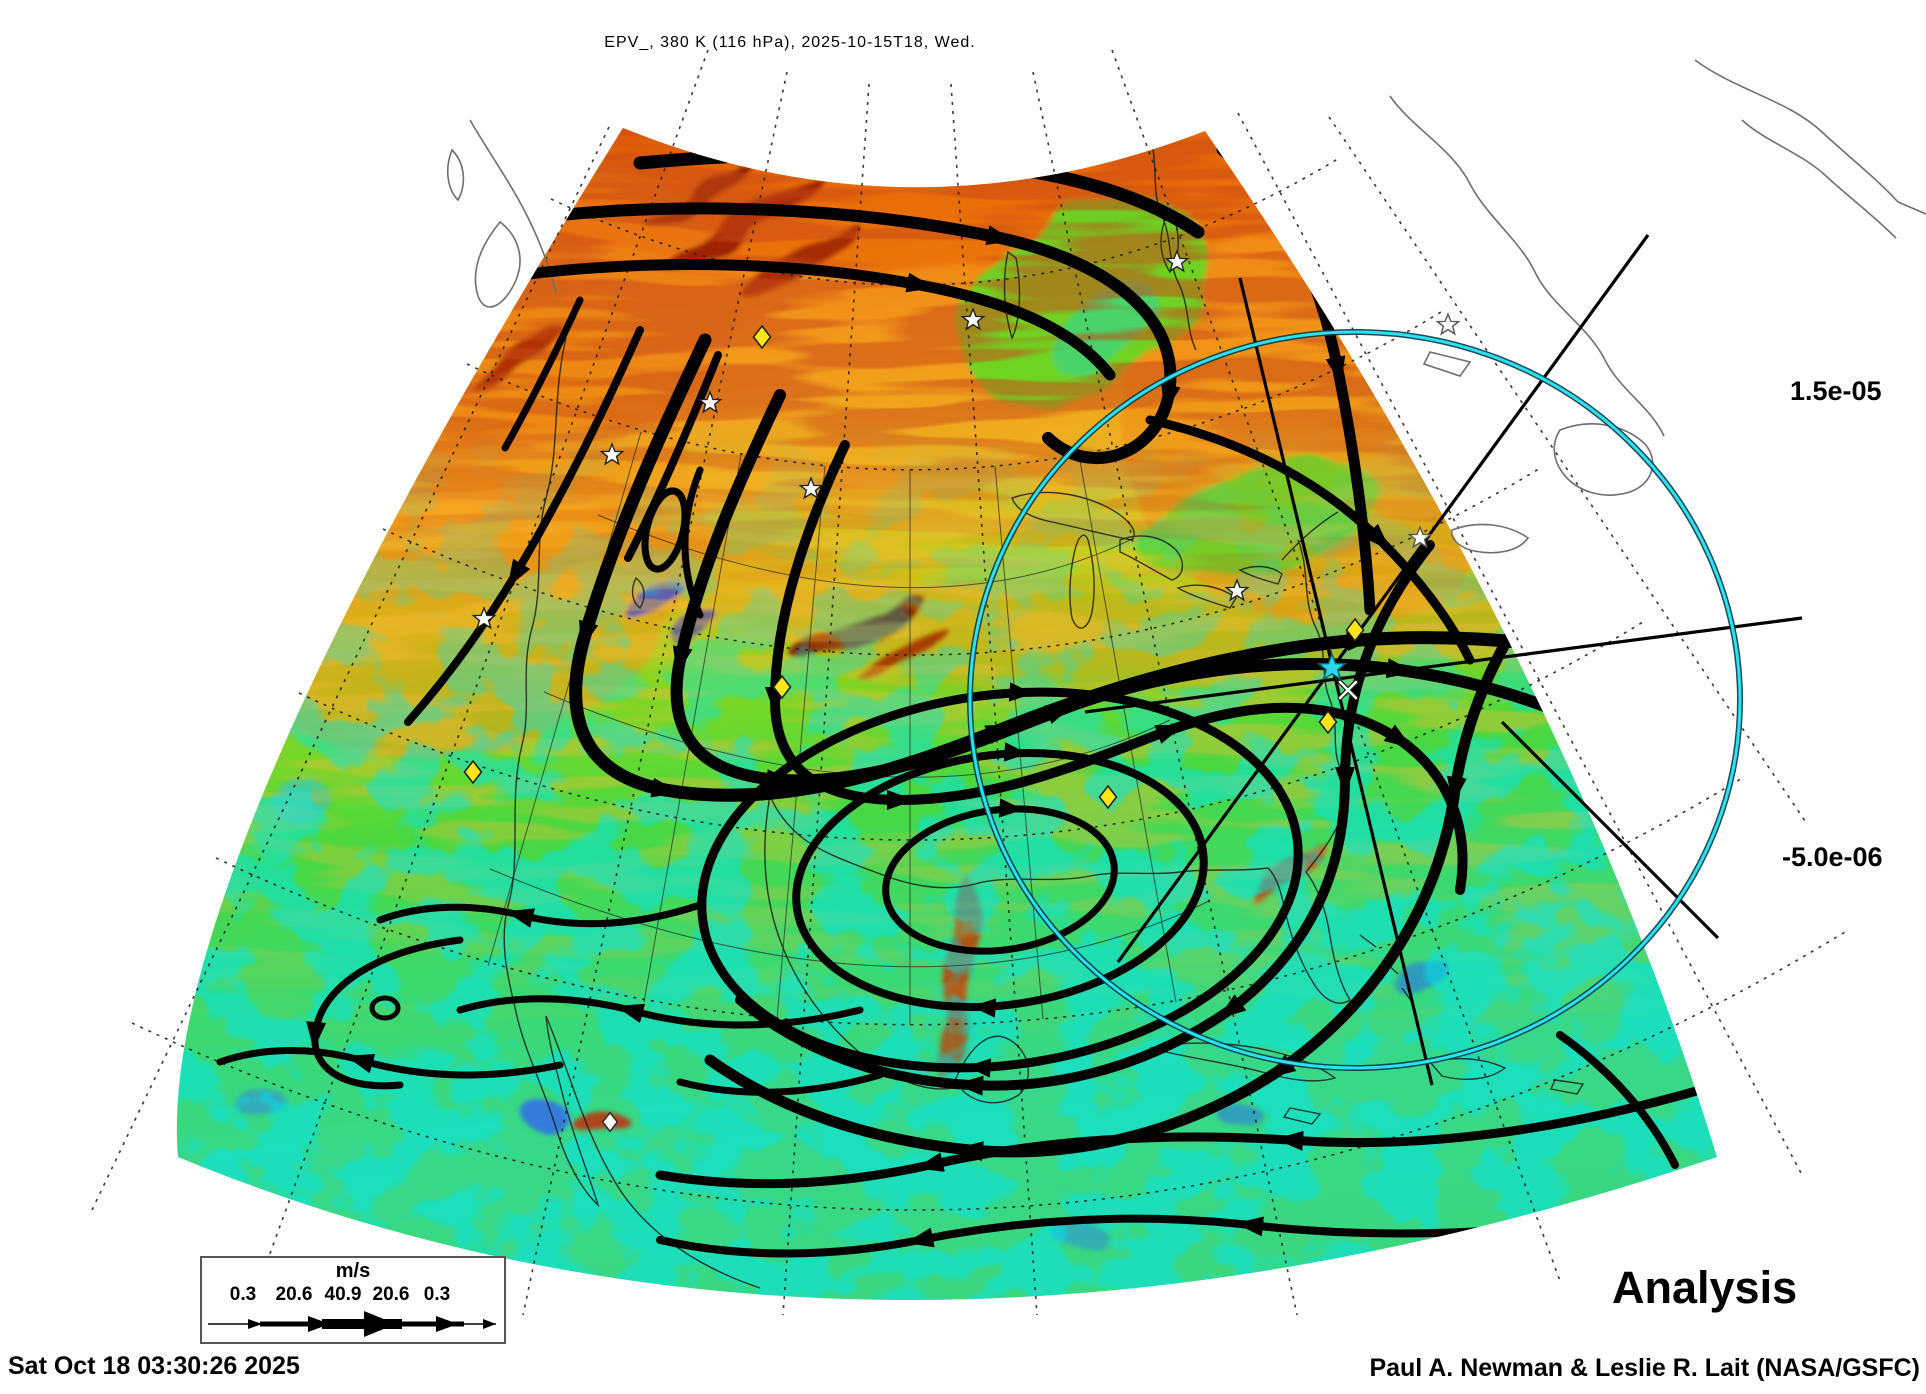 Image resolution: width=1926 pixels, height=1394 pixels. I want to click on wind-legend-value: 40.9, so click(343, 1294).